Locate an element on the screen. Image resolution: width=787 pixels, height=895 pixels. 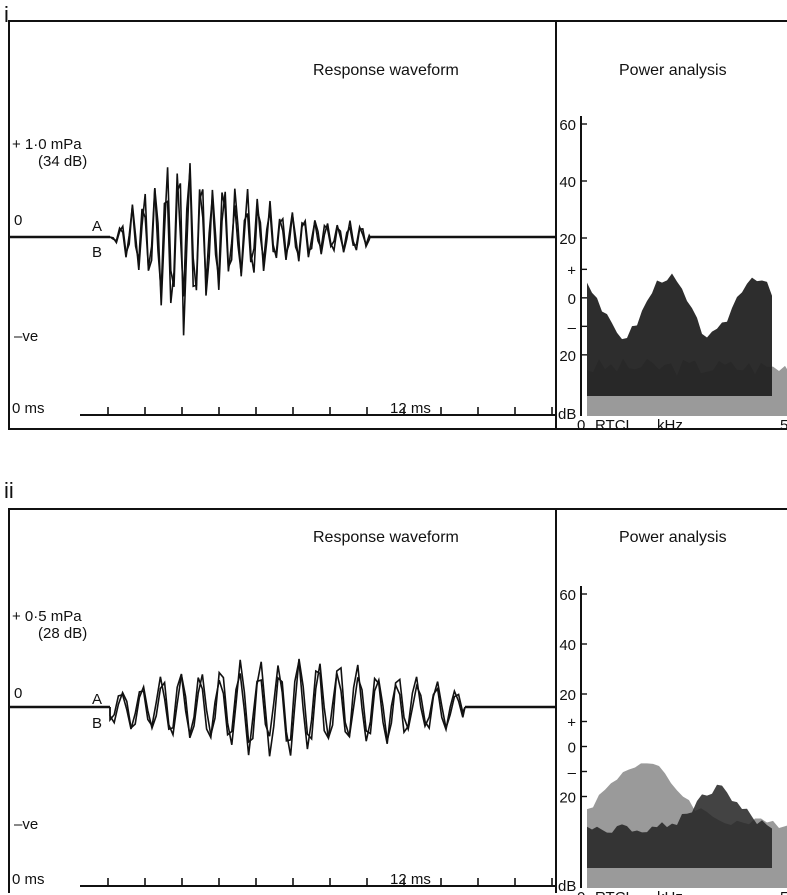
amplitude-label: + 1·0 mPa is located at coordinates (47, 144).